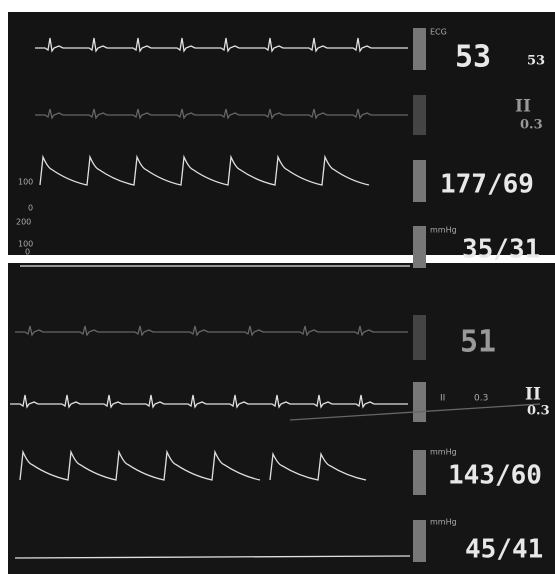 This screenshot has width=555, height=574. I want to click on art-unit: mmHg, so click(443, 452).